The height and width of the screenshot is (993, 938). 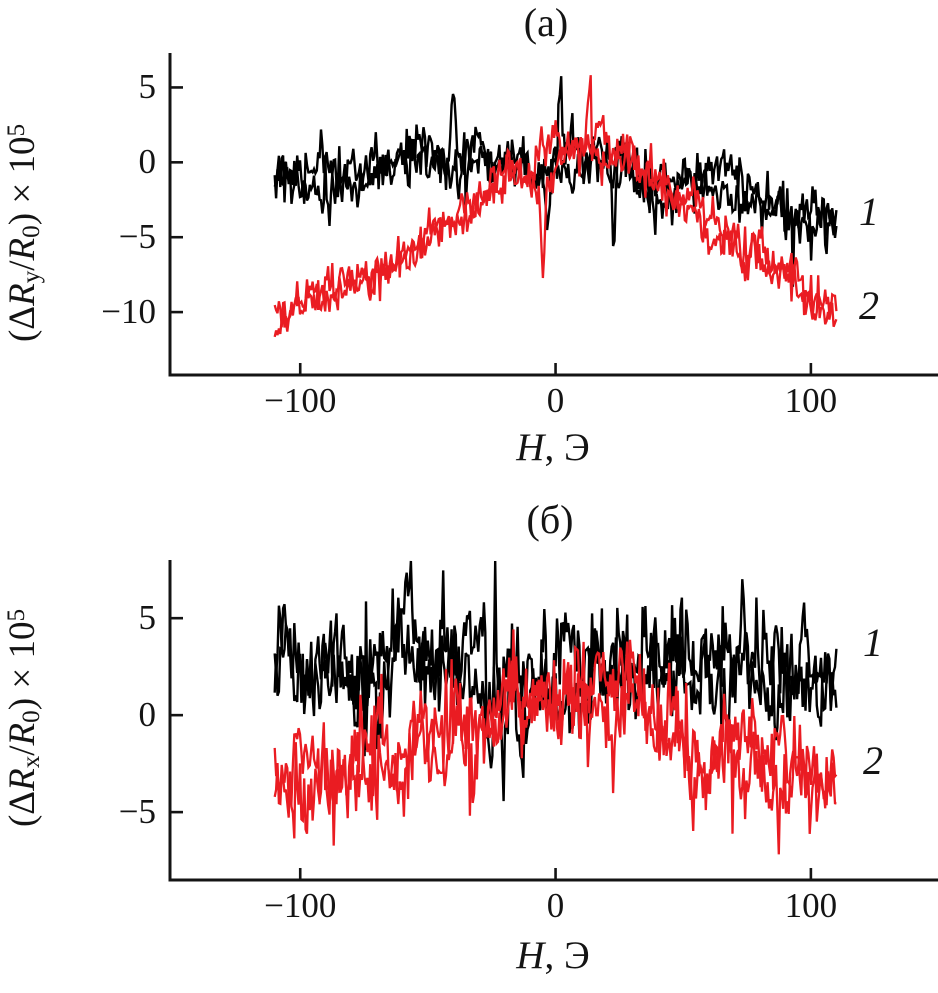 I want to click on ylabel-sub: x, so click(x=31, y=762).